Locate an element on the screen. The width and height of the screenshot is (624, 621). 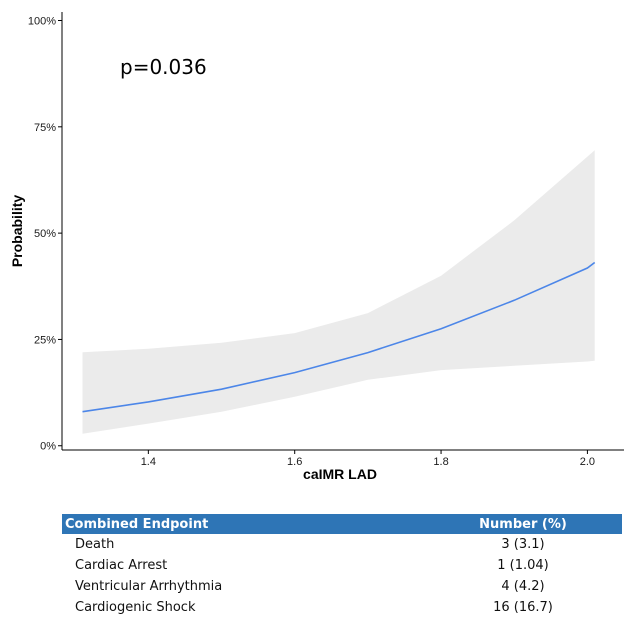
x-tick-label: 1.8 is located at coordinates (440, 462).